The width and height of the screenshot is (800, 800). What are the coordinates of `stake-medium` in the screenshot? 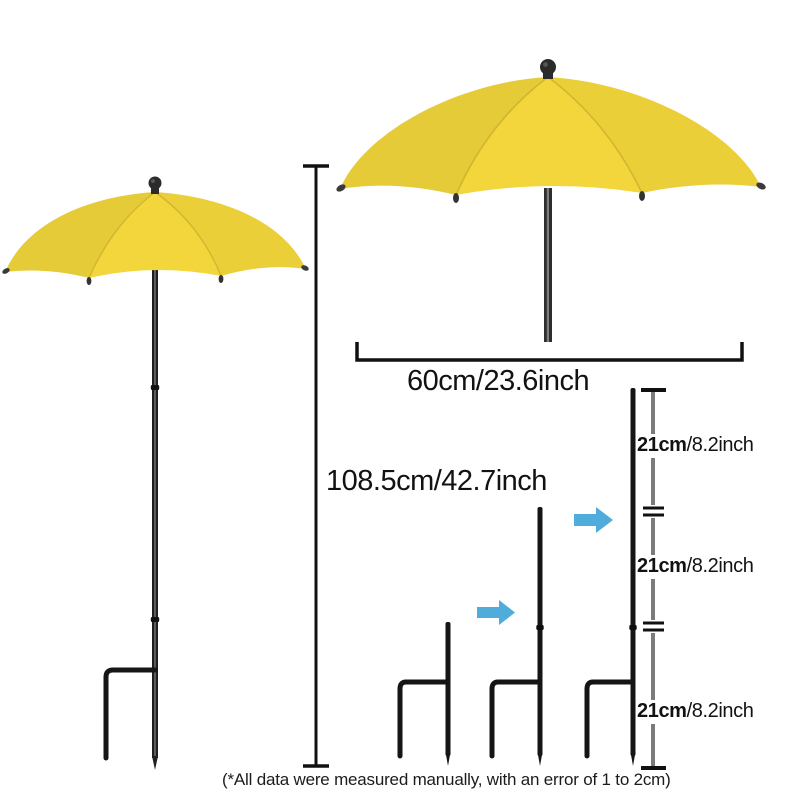 It's located at (516, 636).